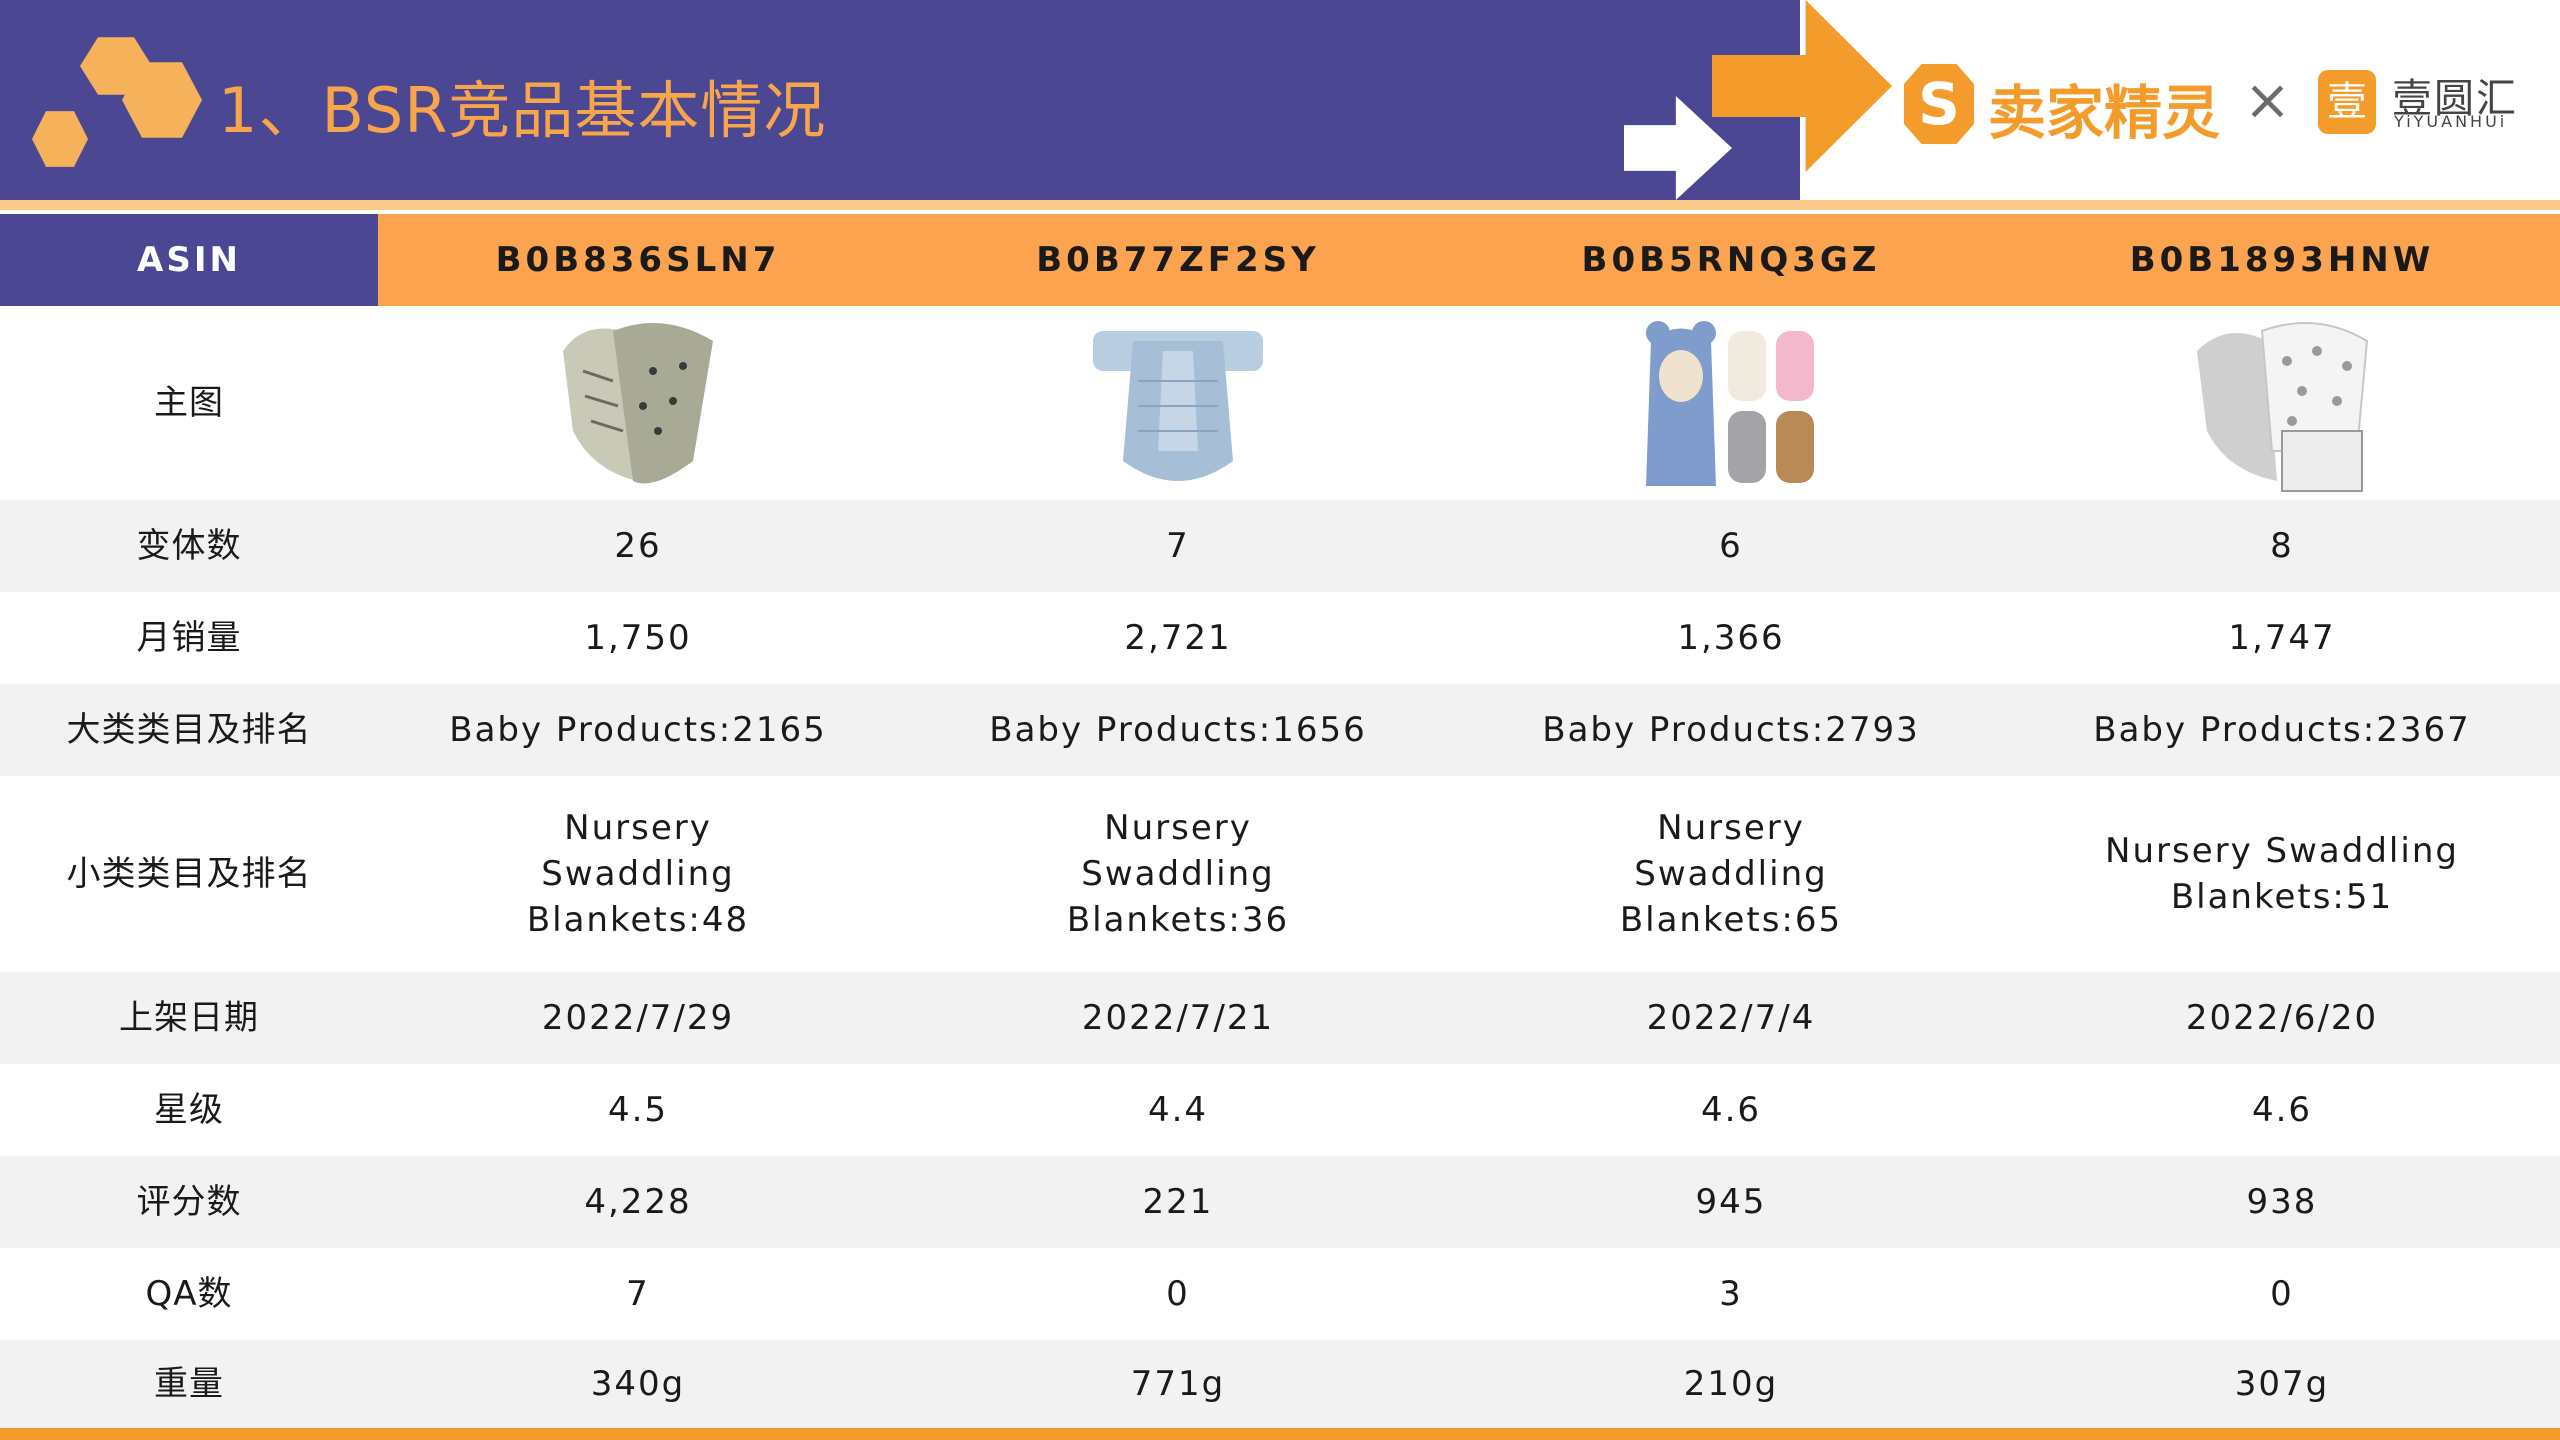 The height and width of the screenshot is (1440, 2560). I want to click on table-cell: 3, so click(1731, 1294).